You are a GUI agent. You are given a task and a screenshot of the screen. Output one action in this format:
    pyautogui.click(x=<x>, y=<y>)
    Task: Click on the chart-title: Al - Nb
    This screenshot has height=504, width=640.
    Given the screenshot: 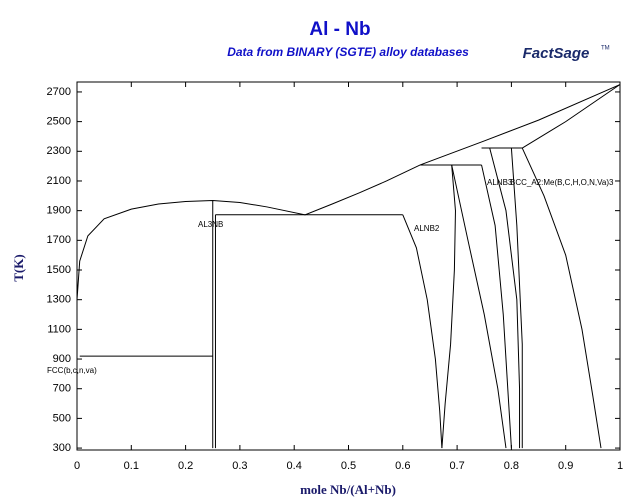 What is the action you would take?
    pyautogui.click(x=339, y=29)
    